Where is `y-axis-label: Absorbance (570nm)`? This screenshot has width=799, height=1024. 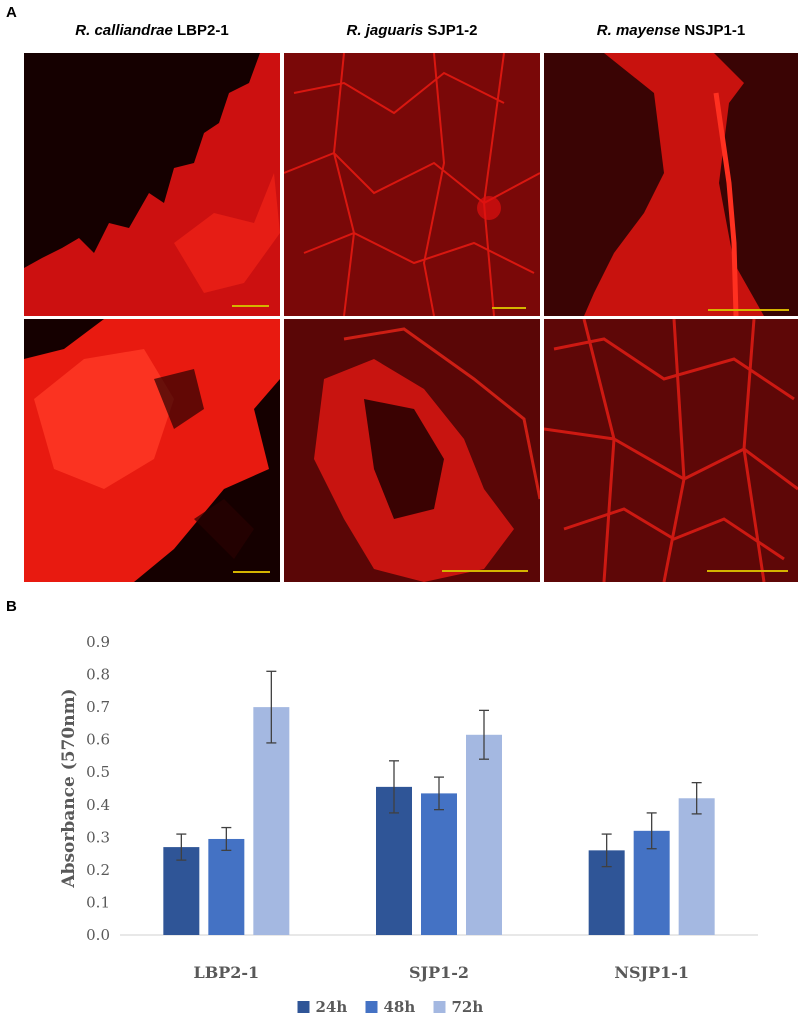
y-axis-label: Absorbance (570nm) is located at coordinates (69, 788).